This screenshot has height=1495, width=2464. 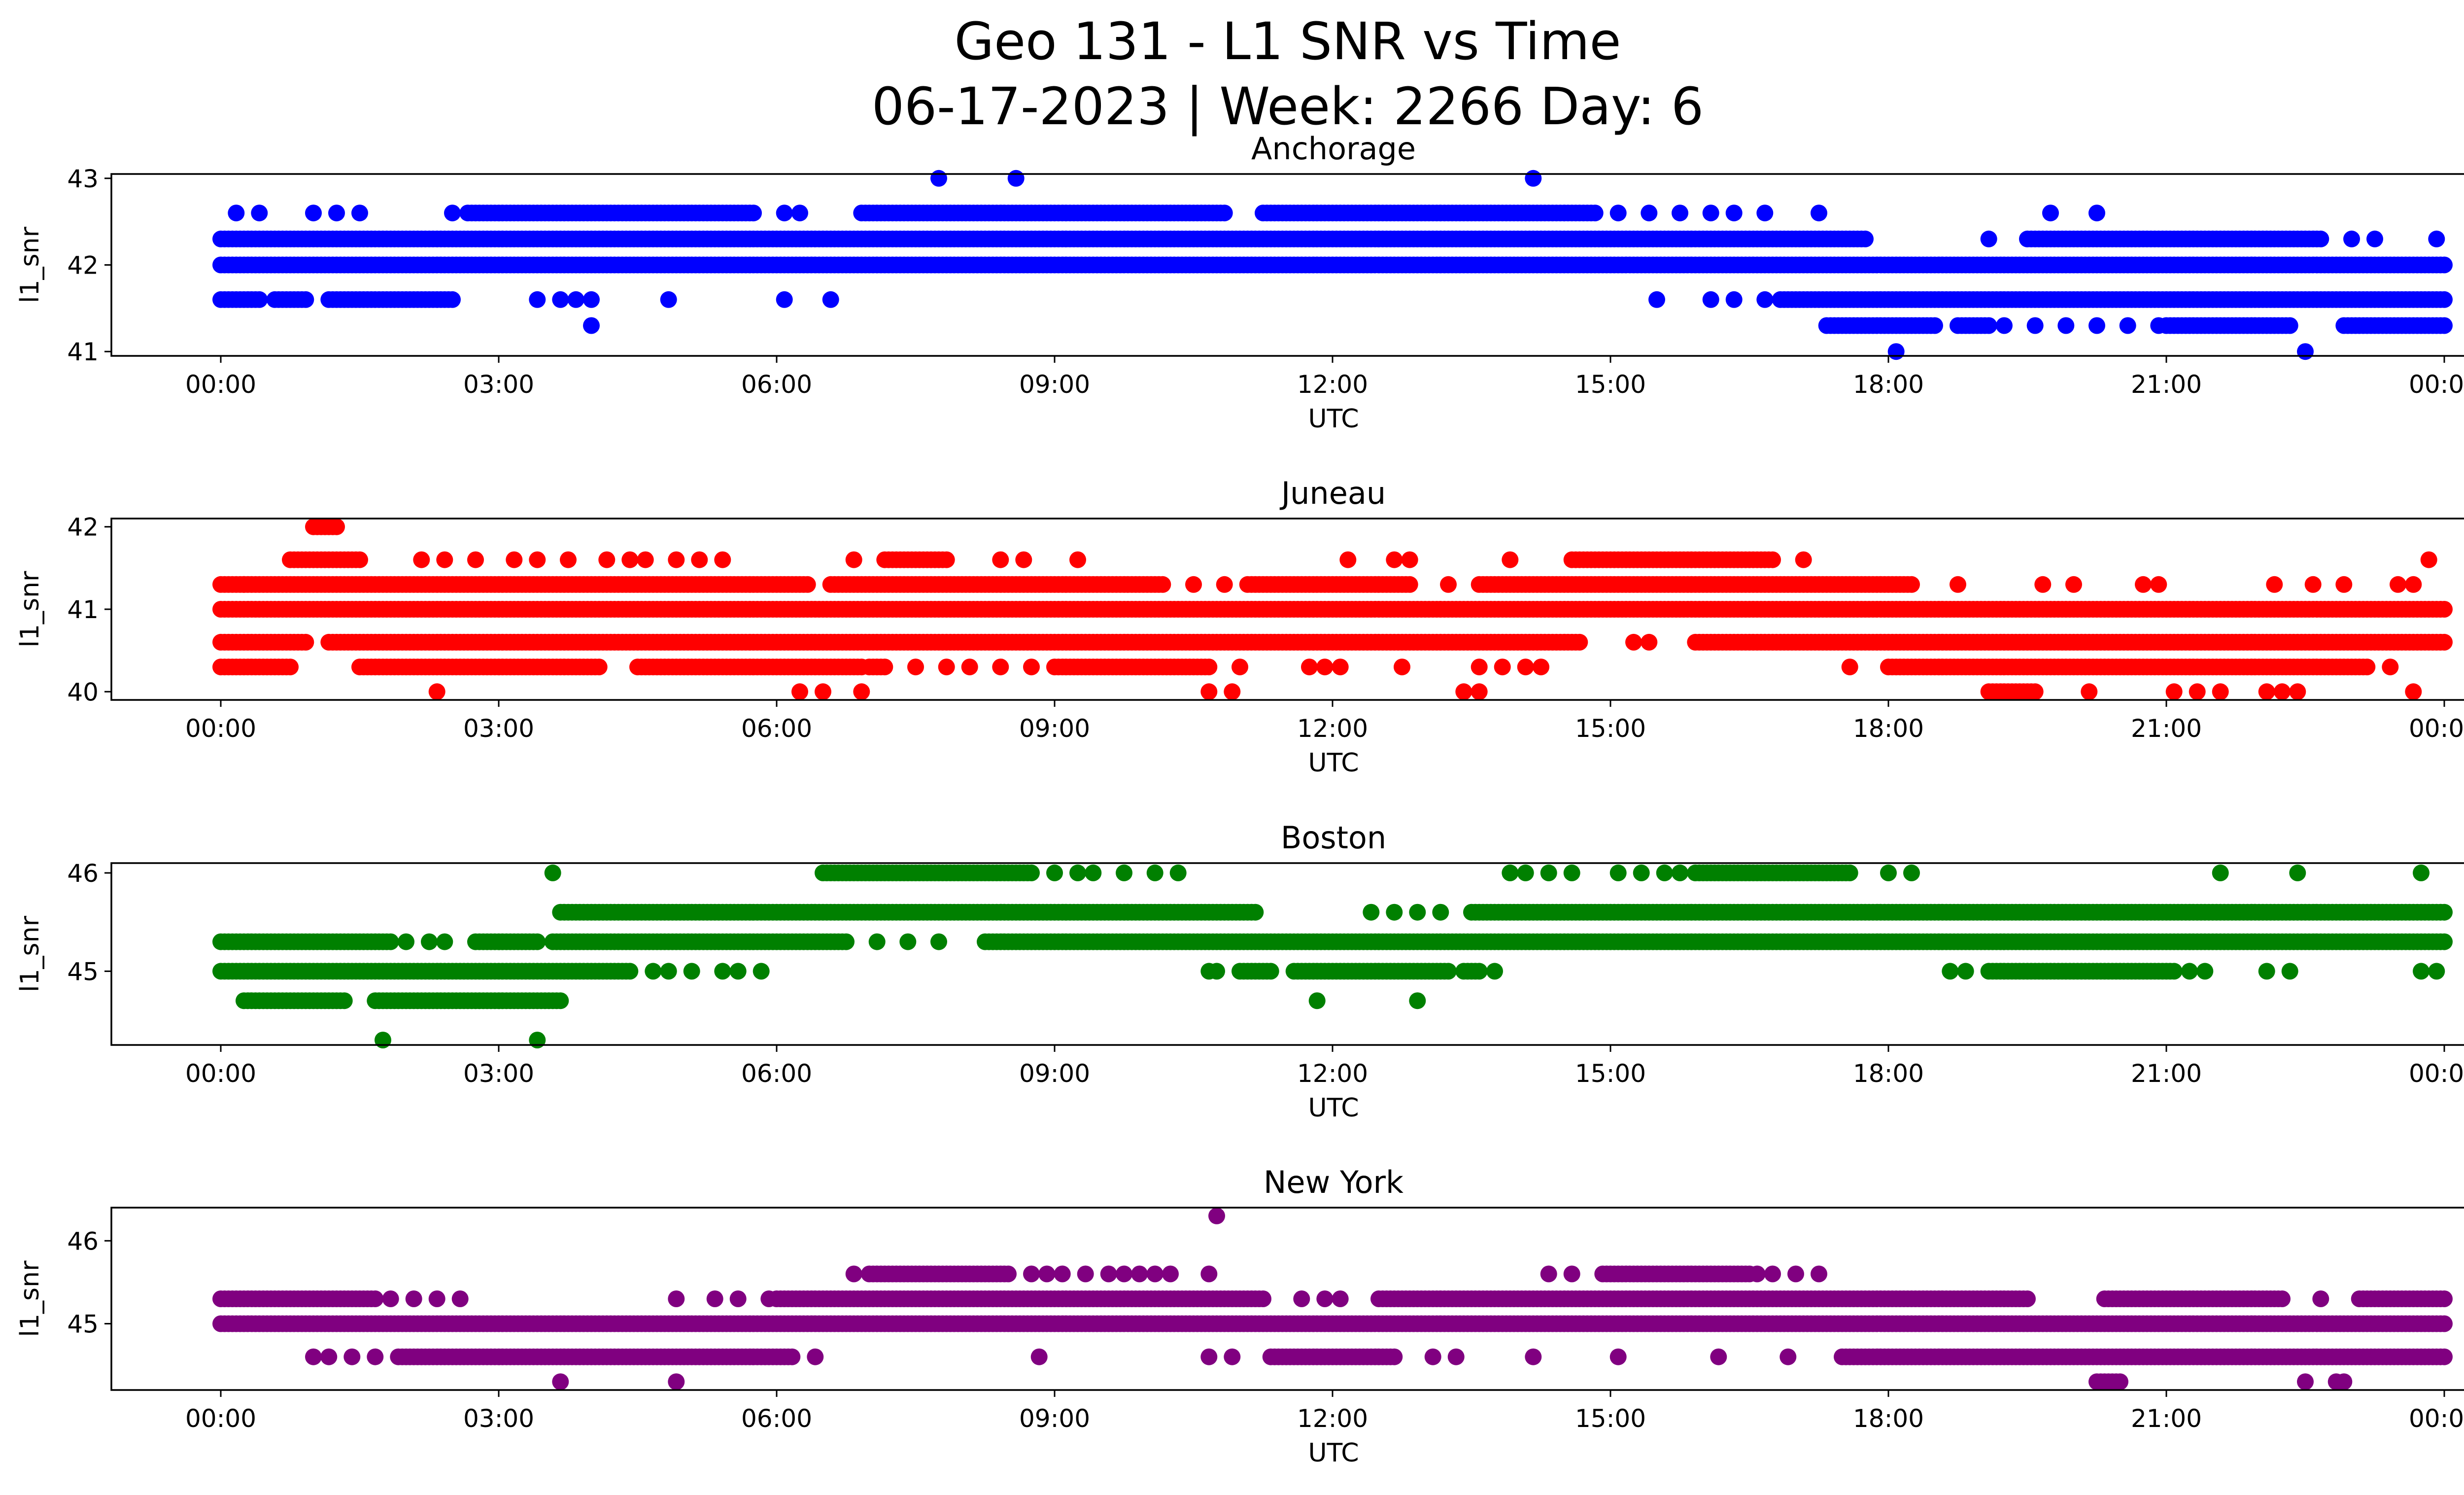 I want to click on scatter-points-juneau, so click(x=1332, y=609).